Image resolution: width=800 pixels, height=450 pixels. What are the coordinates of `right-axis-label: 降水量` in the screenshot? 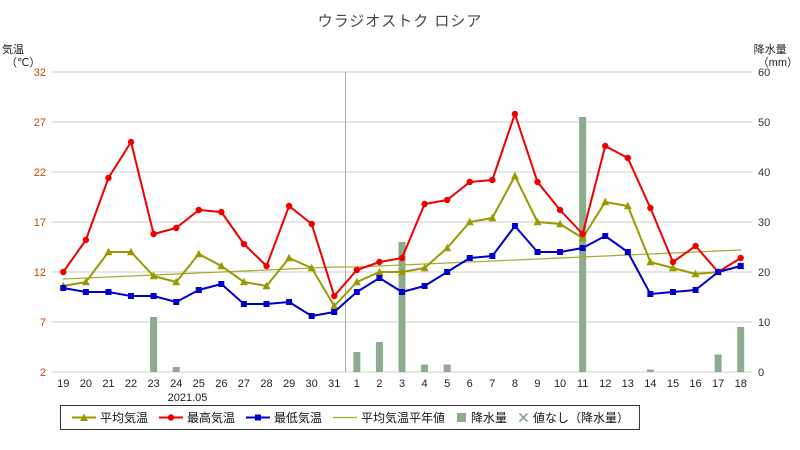 It's located at (770, 50).